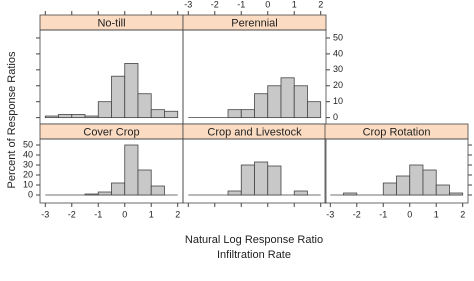  What do you see at coordinates (254, 132) in the screenshot?
I see `strip-label: Crop and Livestock` at bounding box center [254, 132].